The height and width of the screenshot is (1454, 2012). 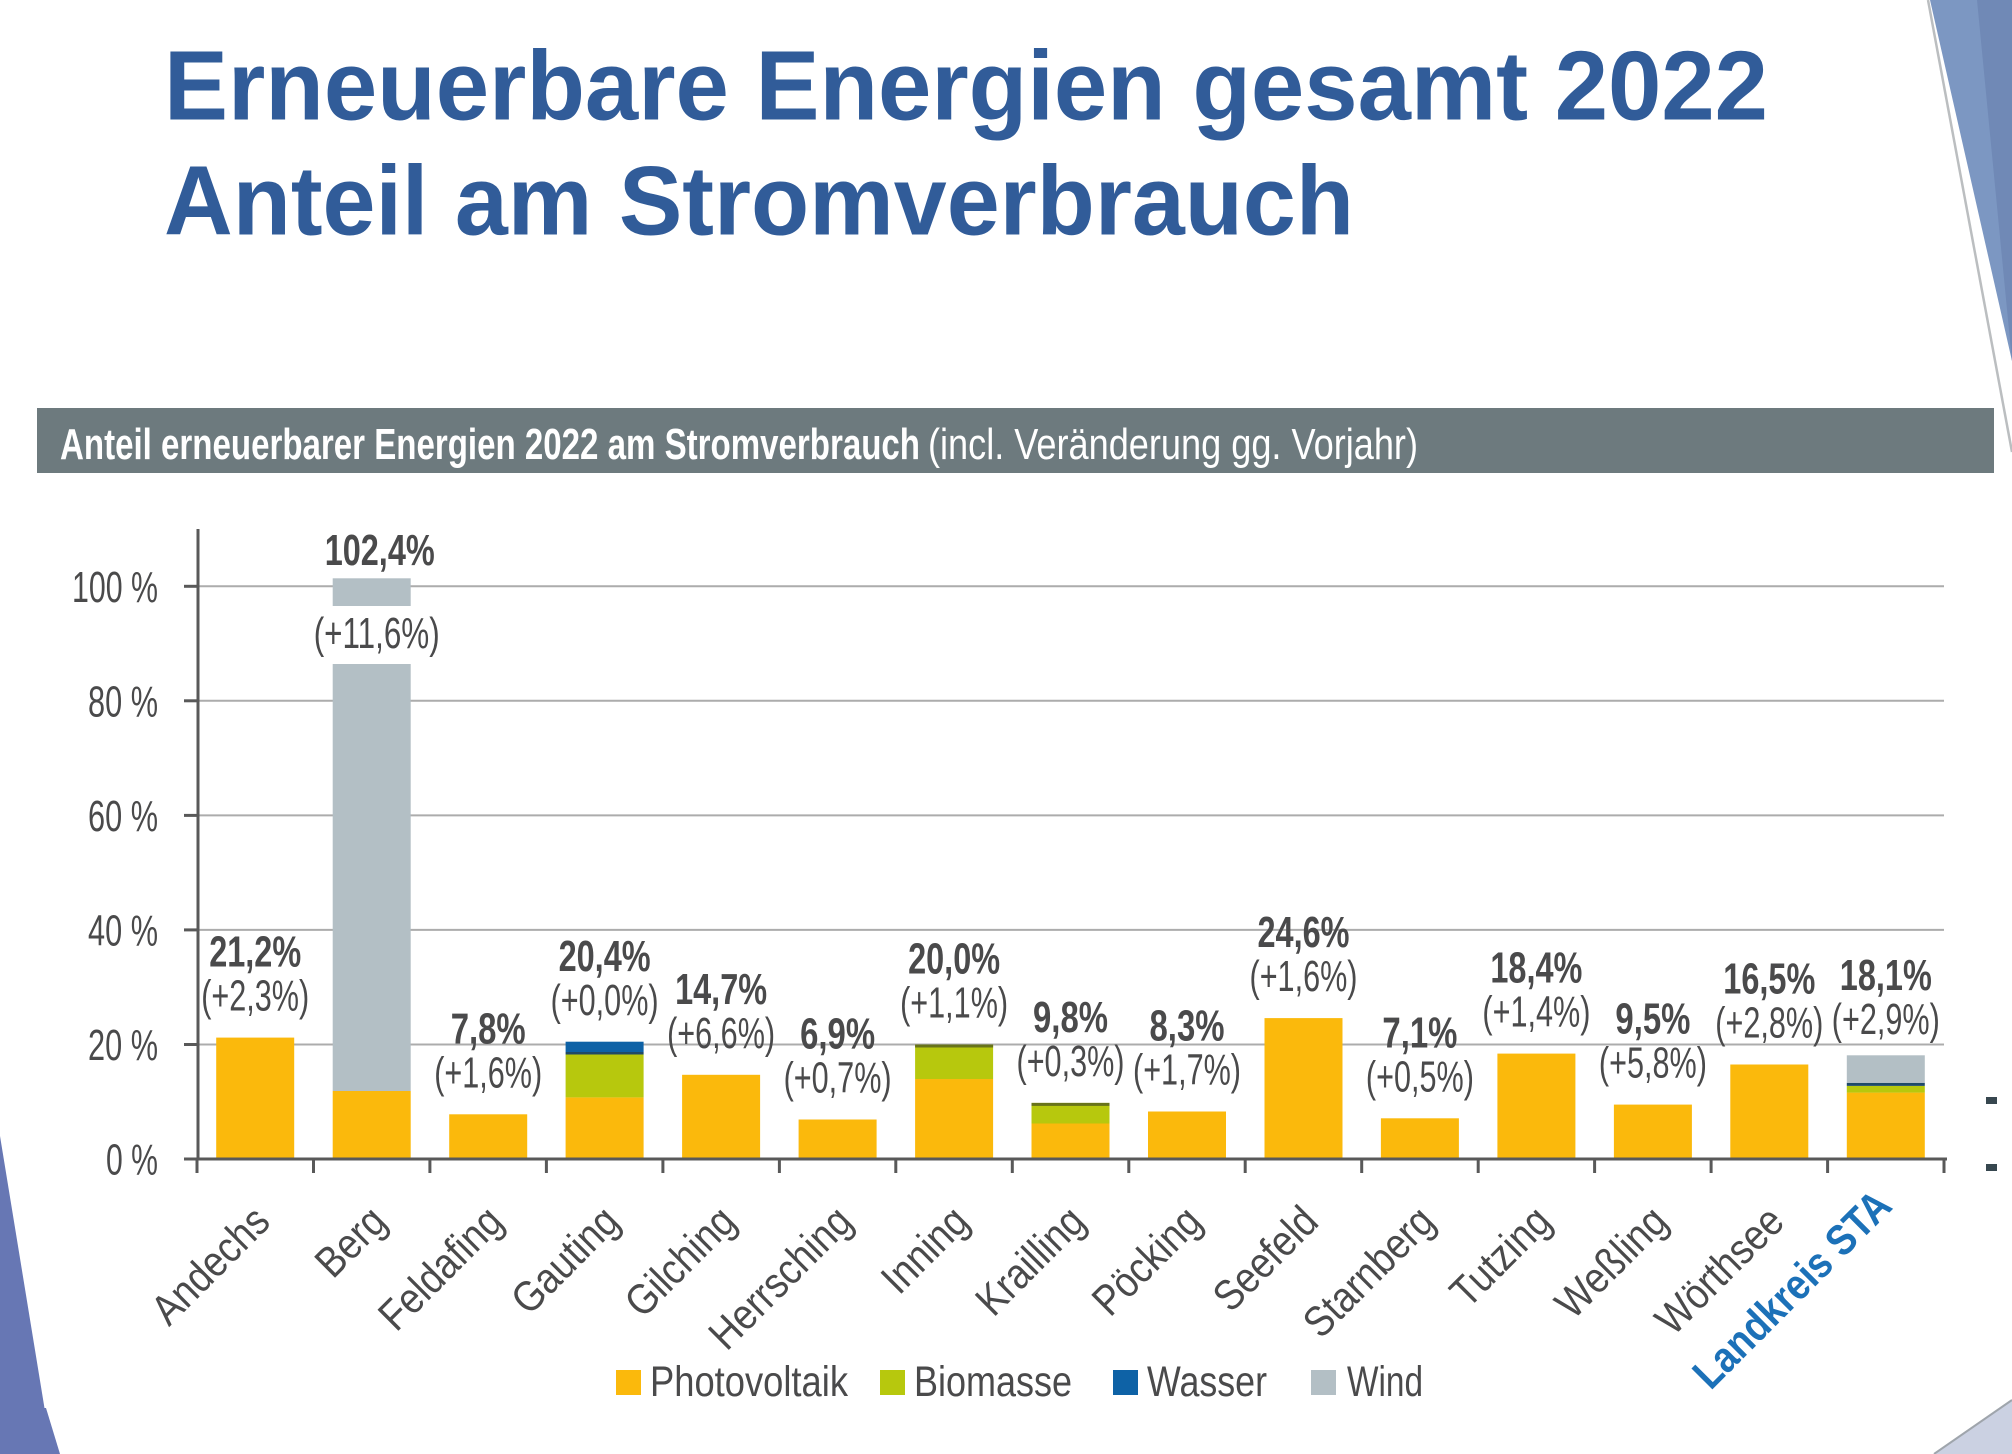 I want to click on svg-text: (+0,5%), so click(x=1420, y=1076).